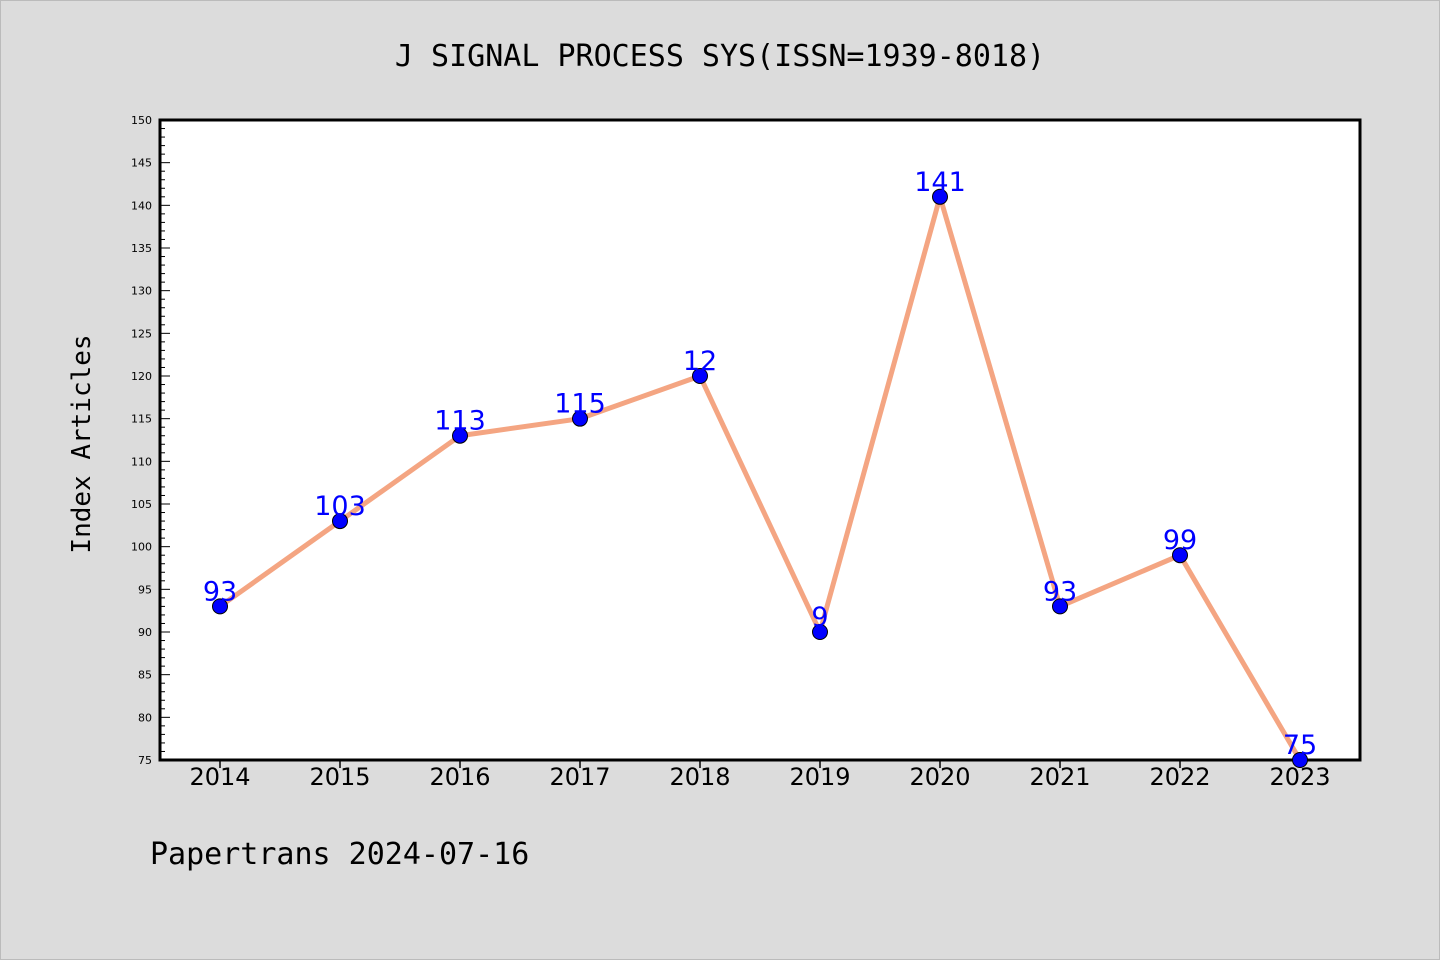  I want to click on y-tick-label: 145, so click(141, 163).